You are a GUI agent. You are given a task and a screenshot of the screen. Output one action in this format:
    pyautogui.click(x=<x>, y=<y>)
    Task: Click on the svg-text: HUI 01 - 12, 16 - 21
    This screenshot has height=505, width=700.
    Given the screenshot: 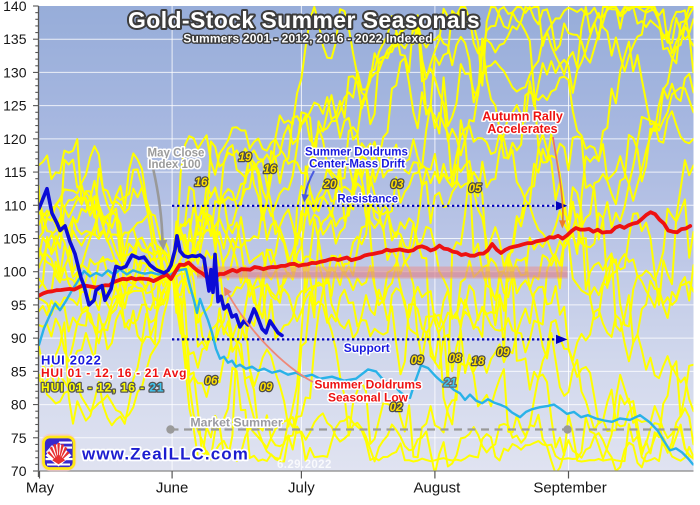 What is the action you would take?
    pyautogui.click(x=102, y=388)
    